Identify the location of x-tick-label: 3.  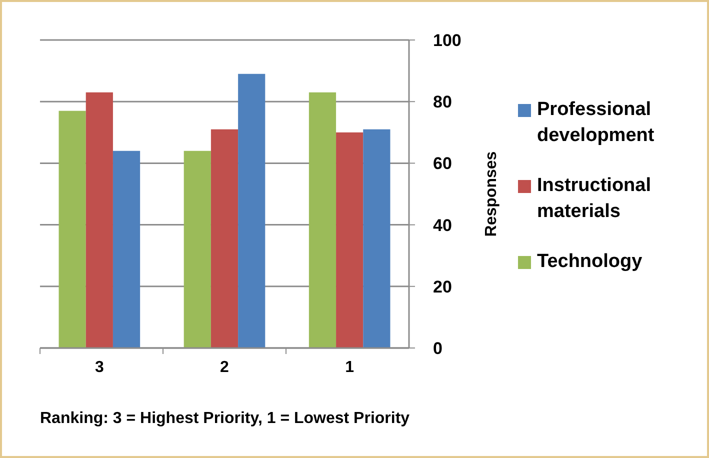
(99, 367).